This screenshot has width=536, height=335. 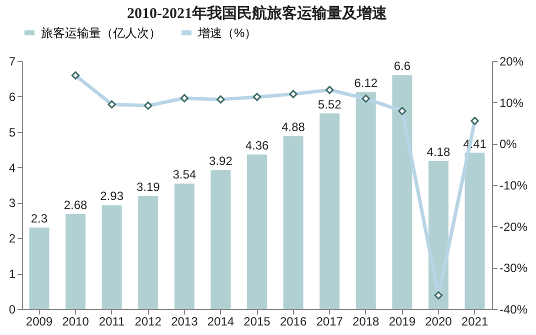 I want to click on y-tick-label: 6, so click(x=12, y=97).